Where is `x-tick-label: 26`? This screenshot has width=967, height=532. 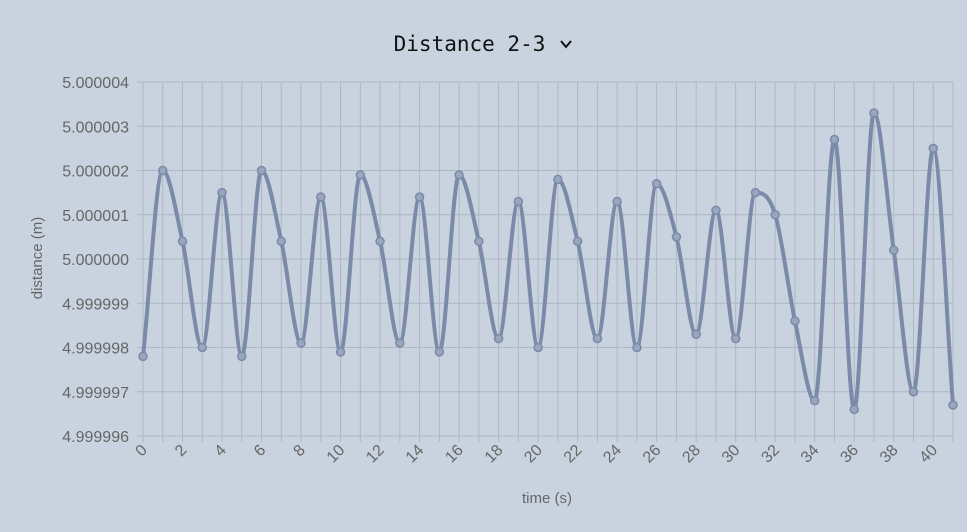
x-tick-label: 26 is located at coordinates (652, 454).